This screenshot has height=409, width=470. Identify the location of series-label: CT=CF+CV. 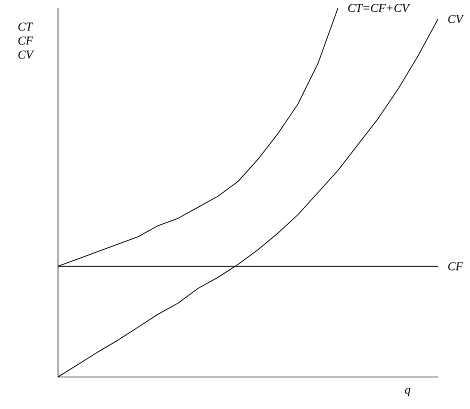
(379, 8).